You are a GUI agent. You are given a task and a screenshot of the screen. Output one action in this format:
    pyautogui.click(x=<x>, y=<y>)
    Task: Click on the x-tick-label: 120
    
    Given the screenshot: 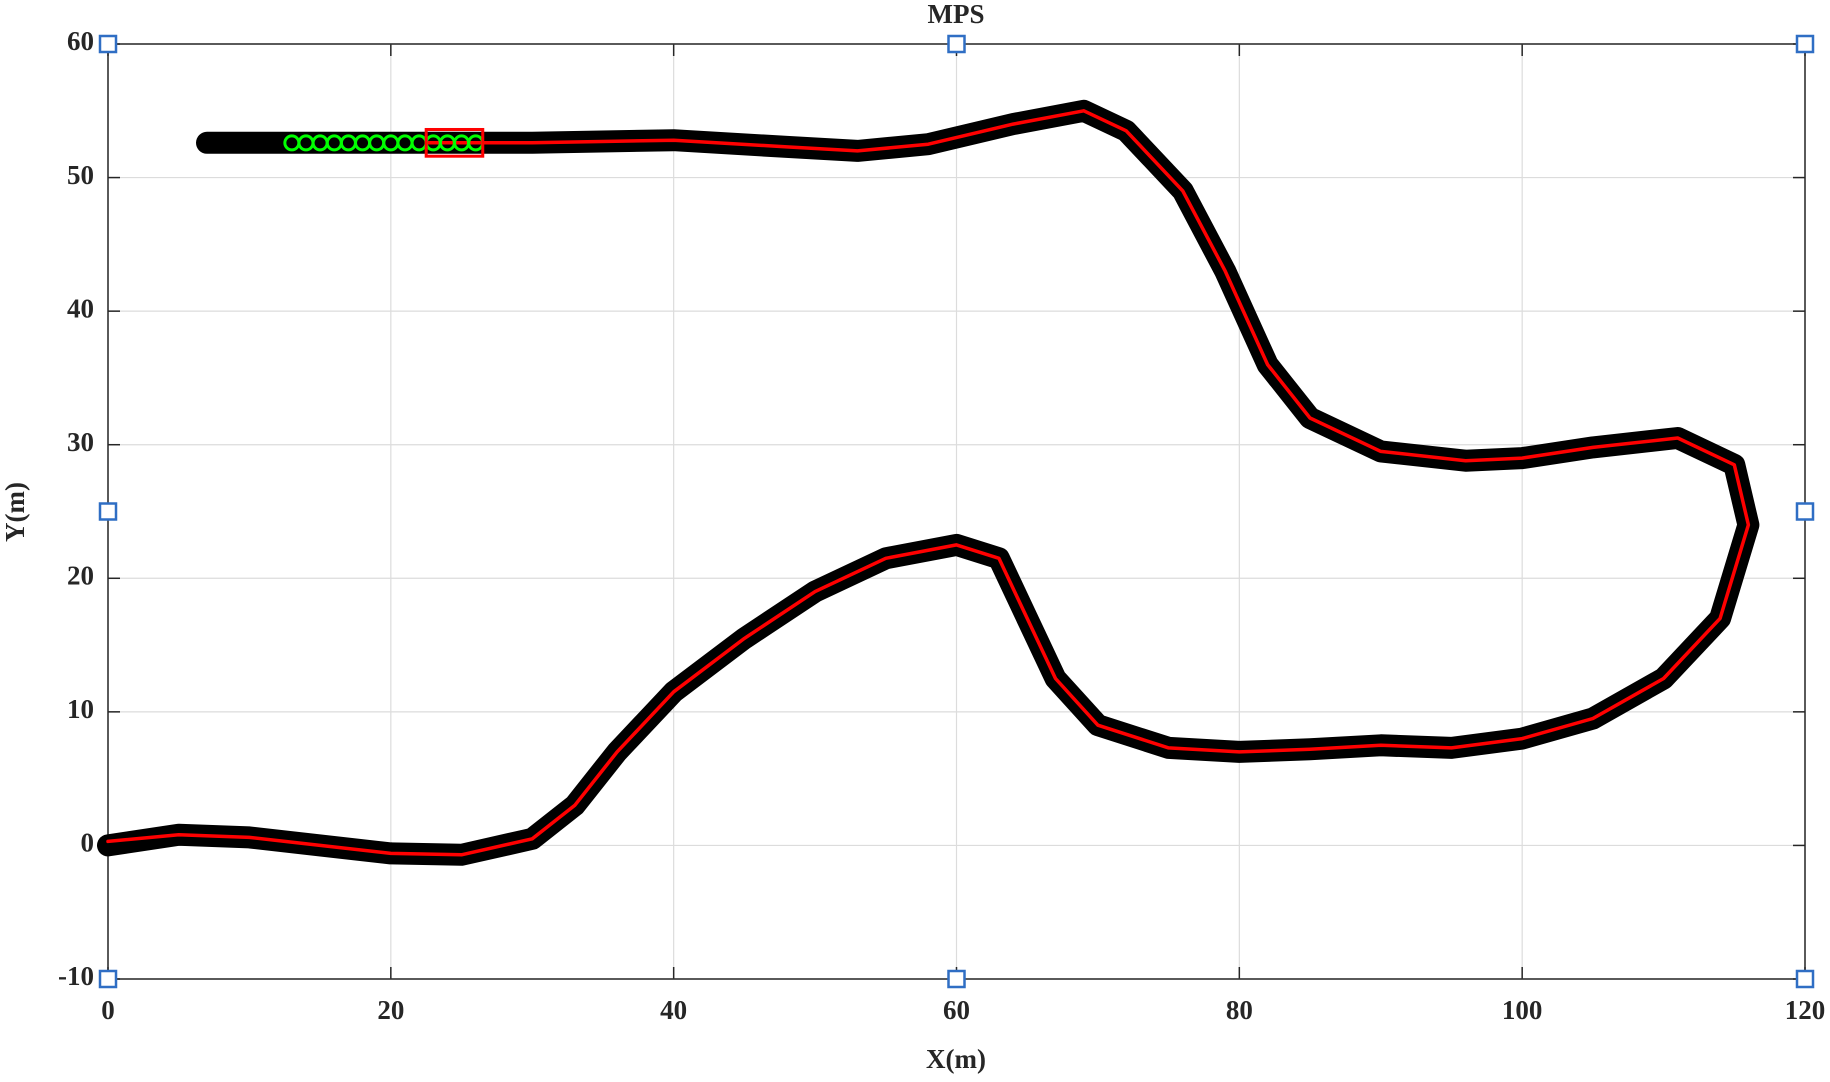 What is the action you would take?
    pyautogui.click(x=1805, y=1010)
    